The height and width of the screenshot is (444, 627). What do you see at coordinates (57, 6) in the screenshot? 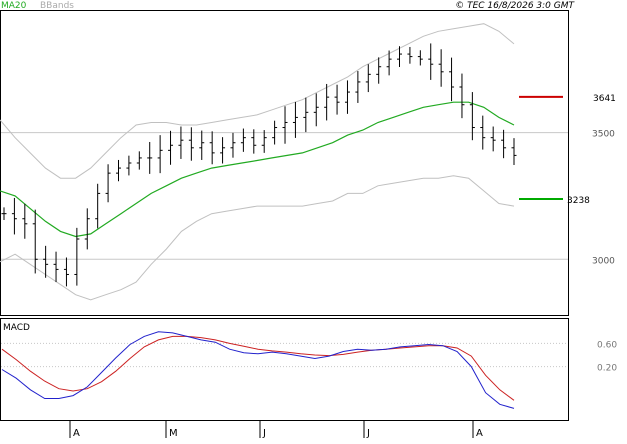
I see `legend-bbands-label: BBands` at bounding box center [57, 6].